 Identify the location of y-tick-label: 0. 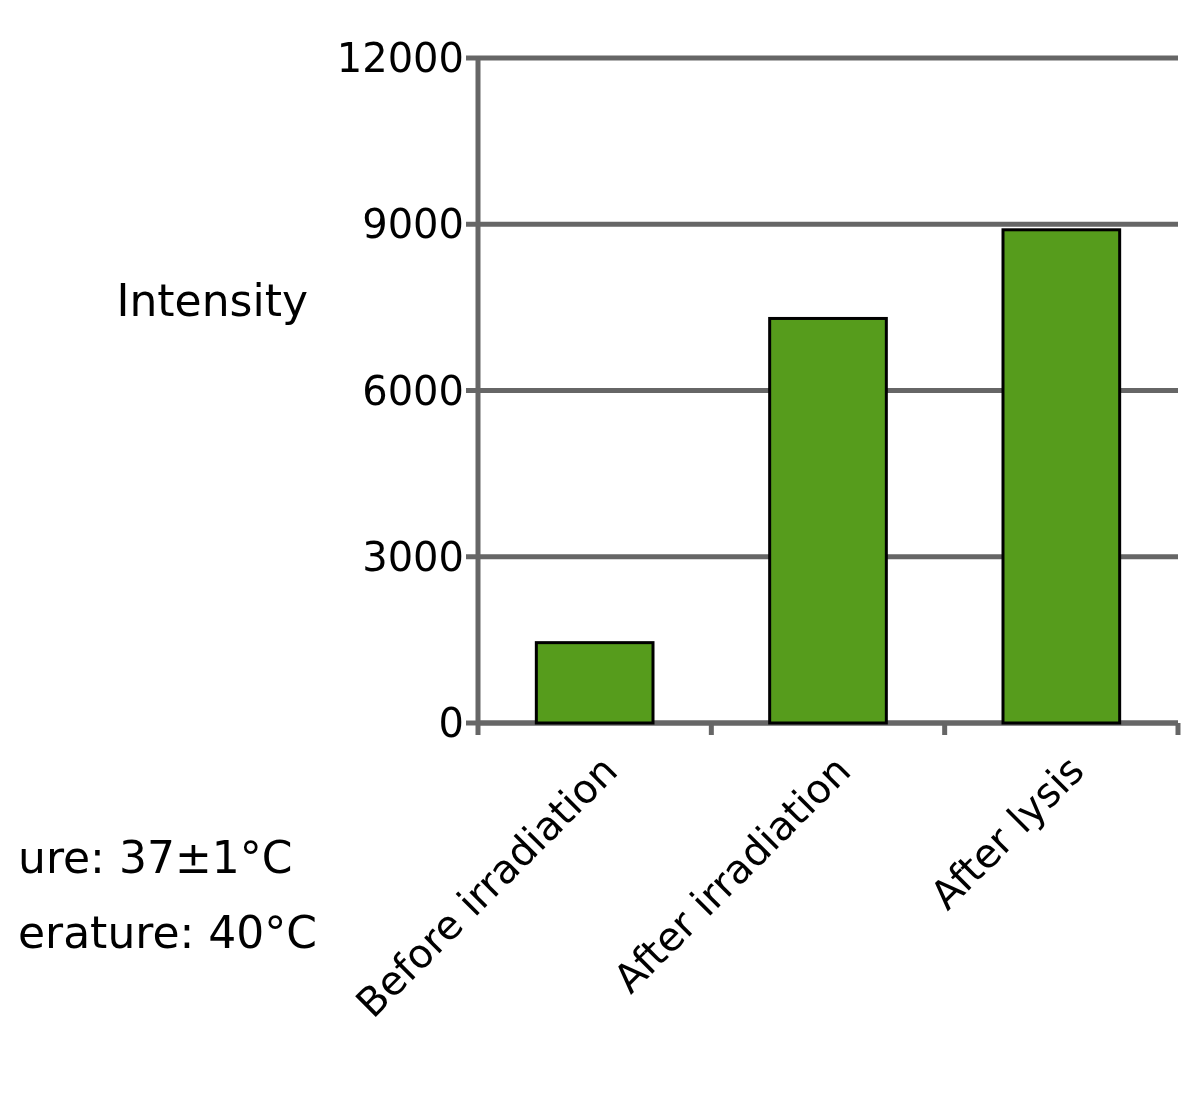
(451, 723).